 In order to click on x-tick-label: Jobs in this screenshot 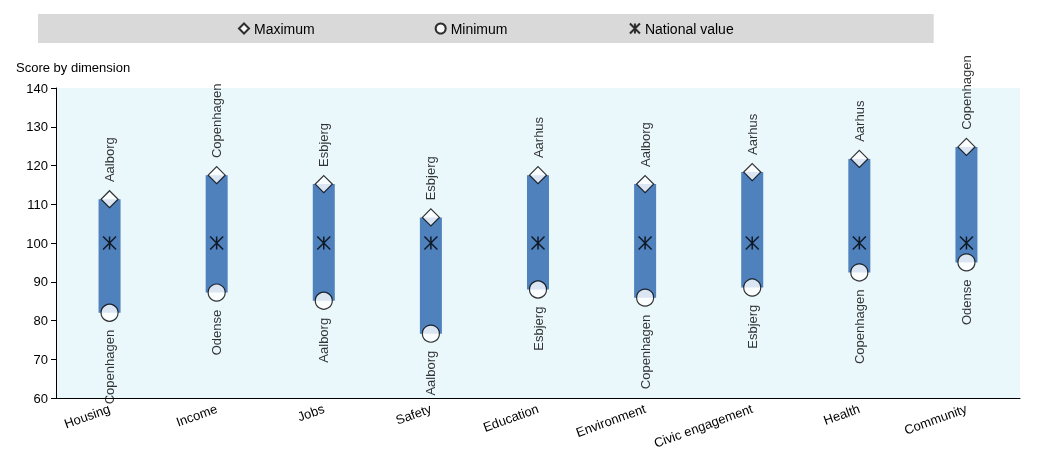, I will do `click(311, 412)`.